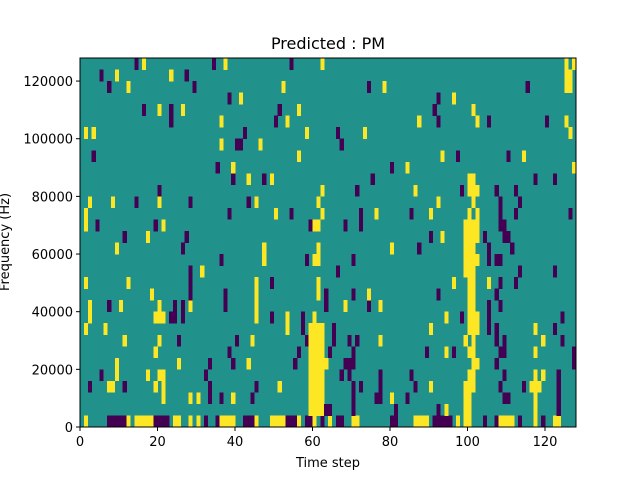 This screenshot has width=640, height=480. Describe the element at coordinates (48, 140) in the screenshot. I see `y-tick-label: 100000` at that location.